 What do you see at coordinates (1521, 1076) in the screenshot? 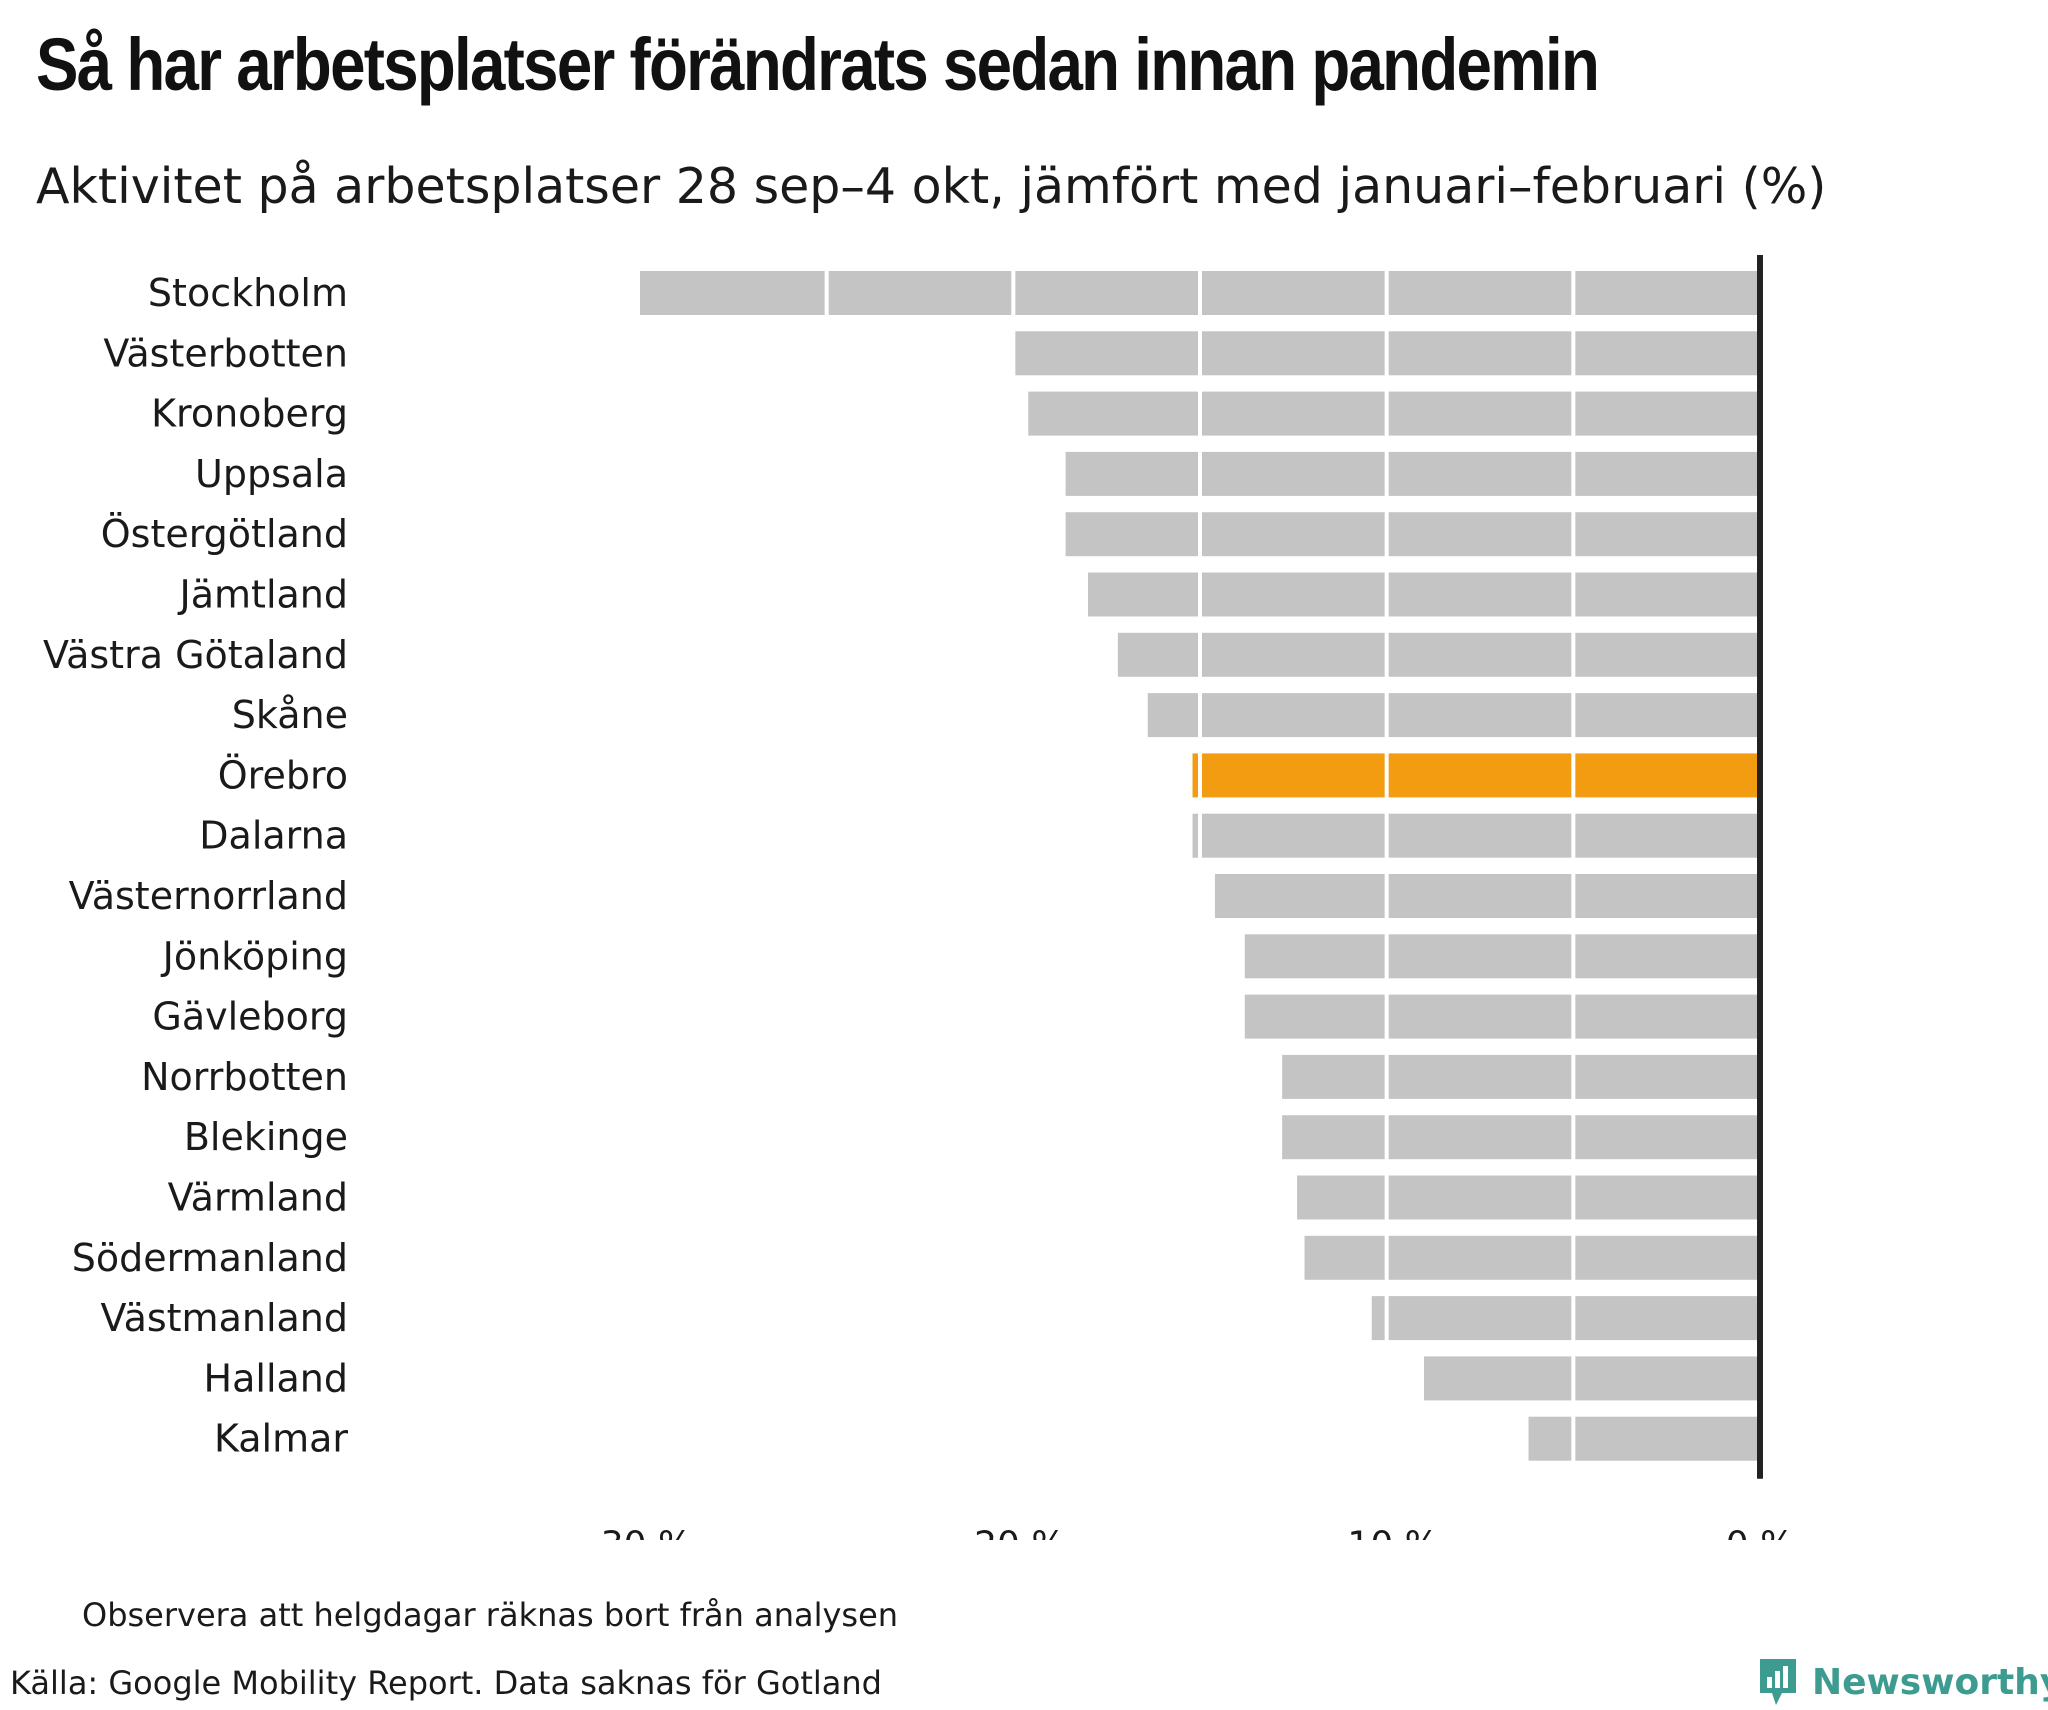
I see `bar-norrbotten` at bounding box center [1521, 1076].